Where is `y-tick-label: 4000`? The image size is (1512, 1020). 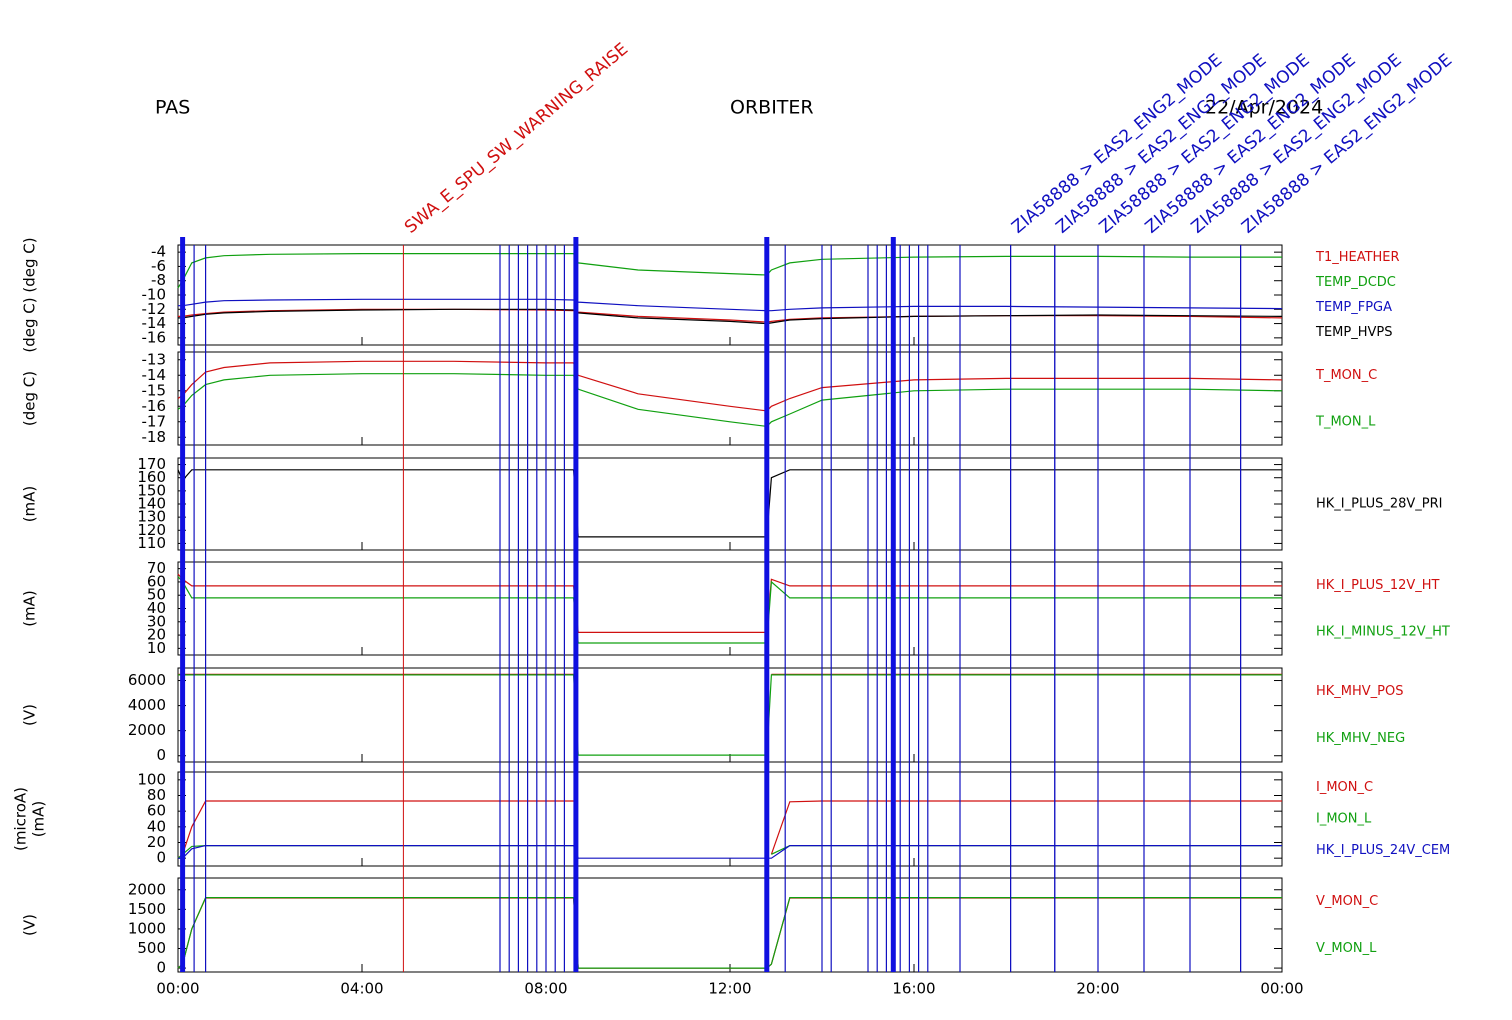
y-tick-label: 4000 is located at coordinates (147, 705).